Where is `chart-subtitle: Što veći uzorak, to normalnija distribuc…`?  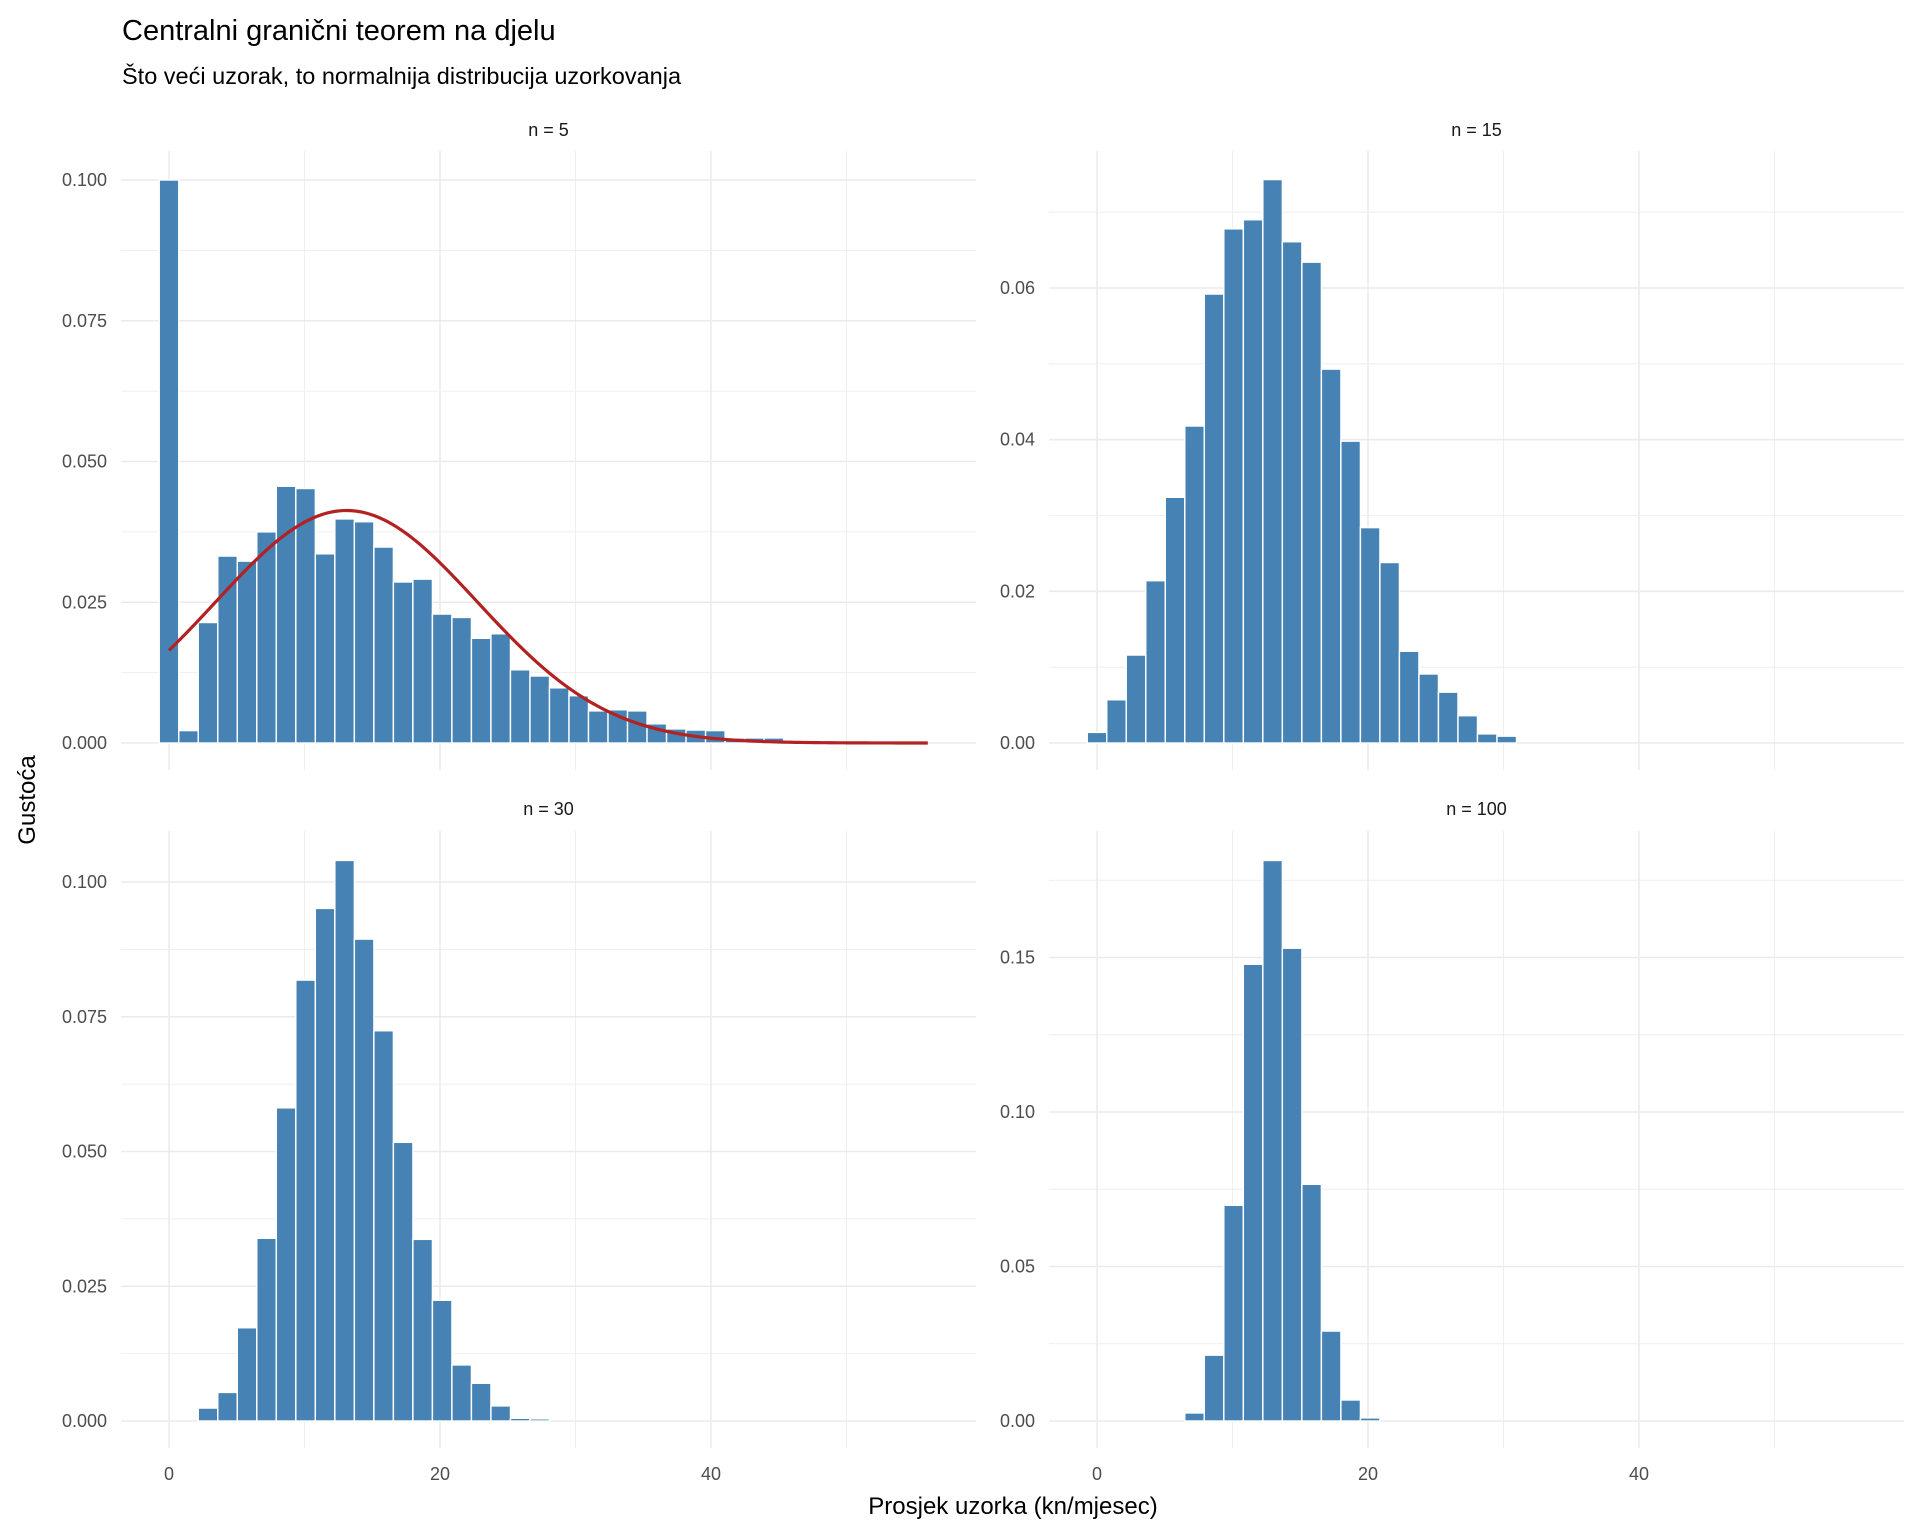 chart-subtitle: Što veći uzorak, to normalnija distribuc… is located at coordinates (402, 75).